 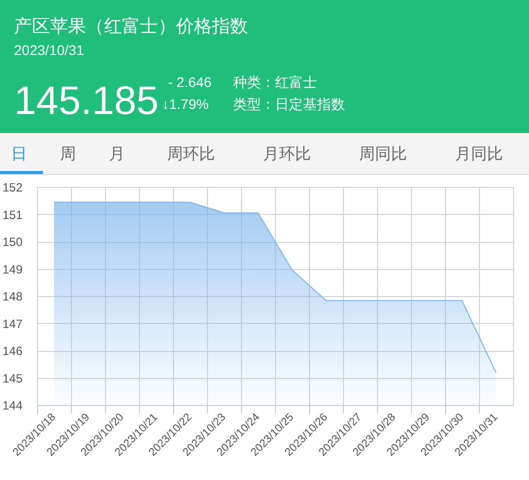 What do you see at coordinates (12, 269) in the screenshot?
I see `y-tick-label: 149` at bounding box center [12, 269].